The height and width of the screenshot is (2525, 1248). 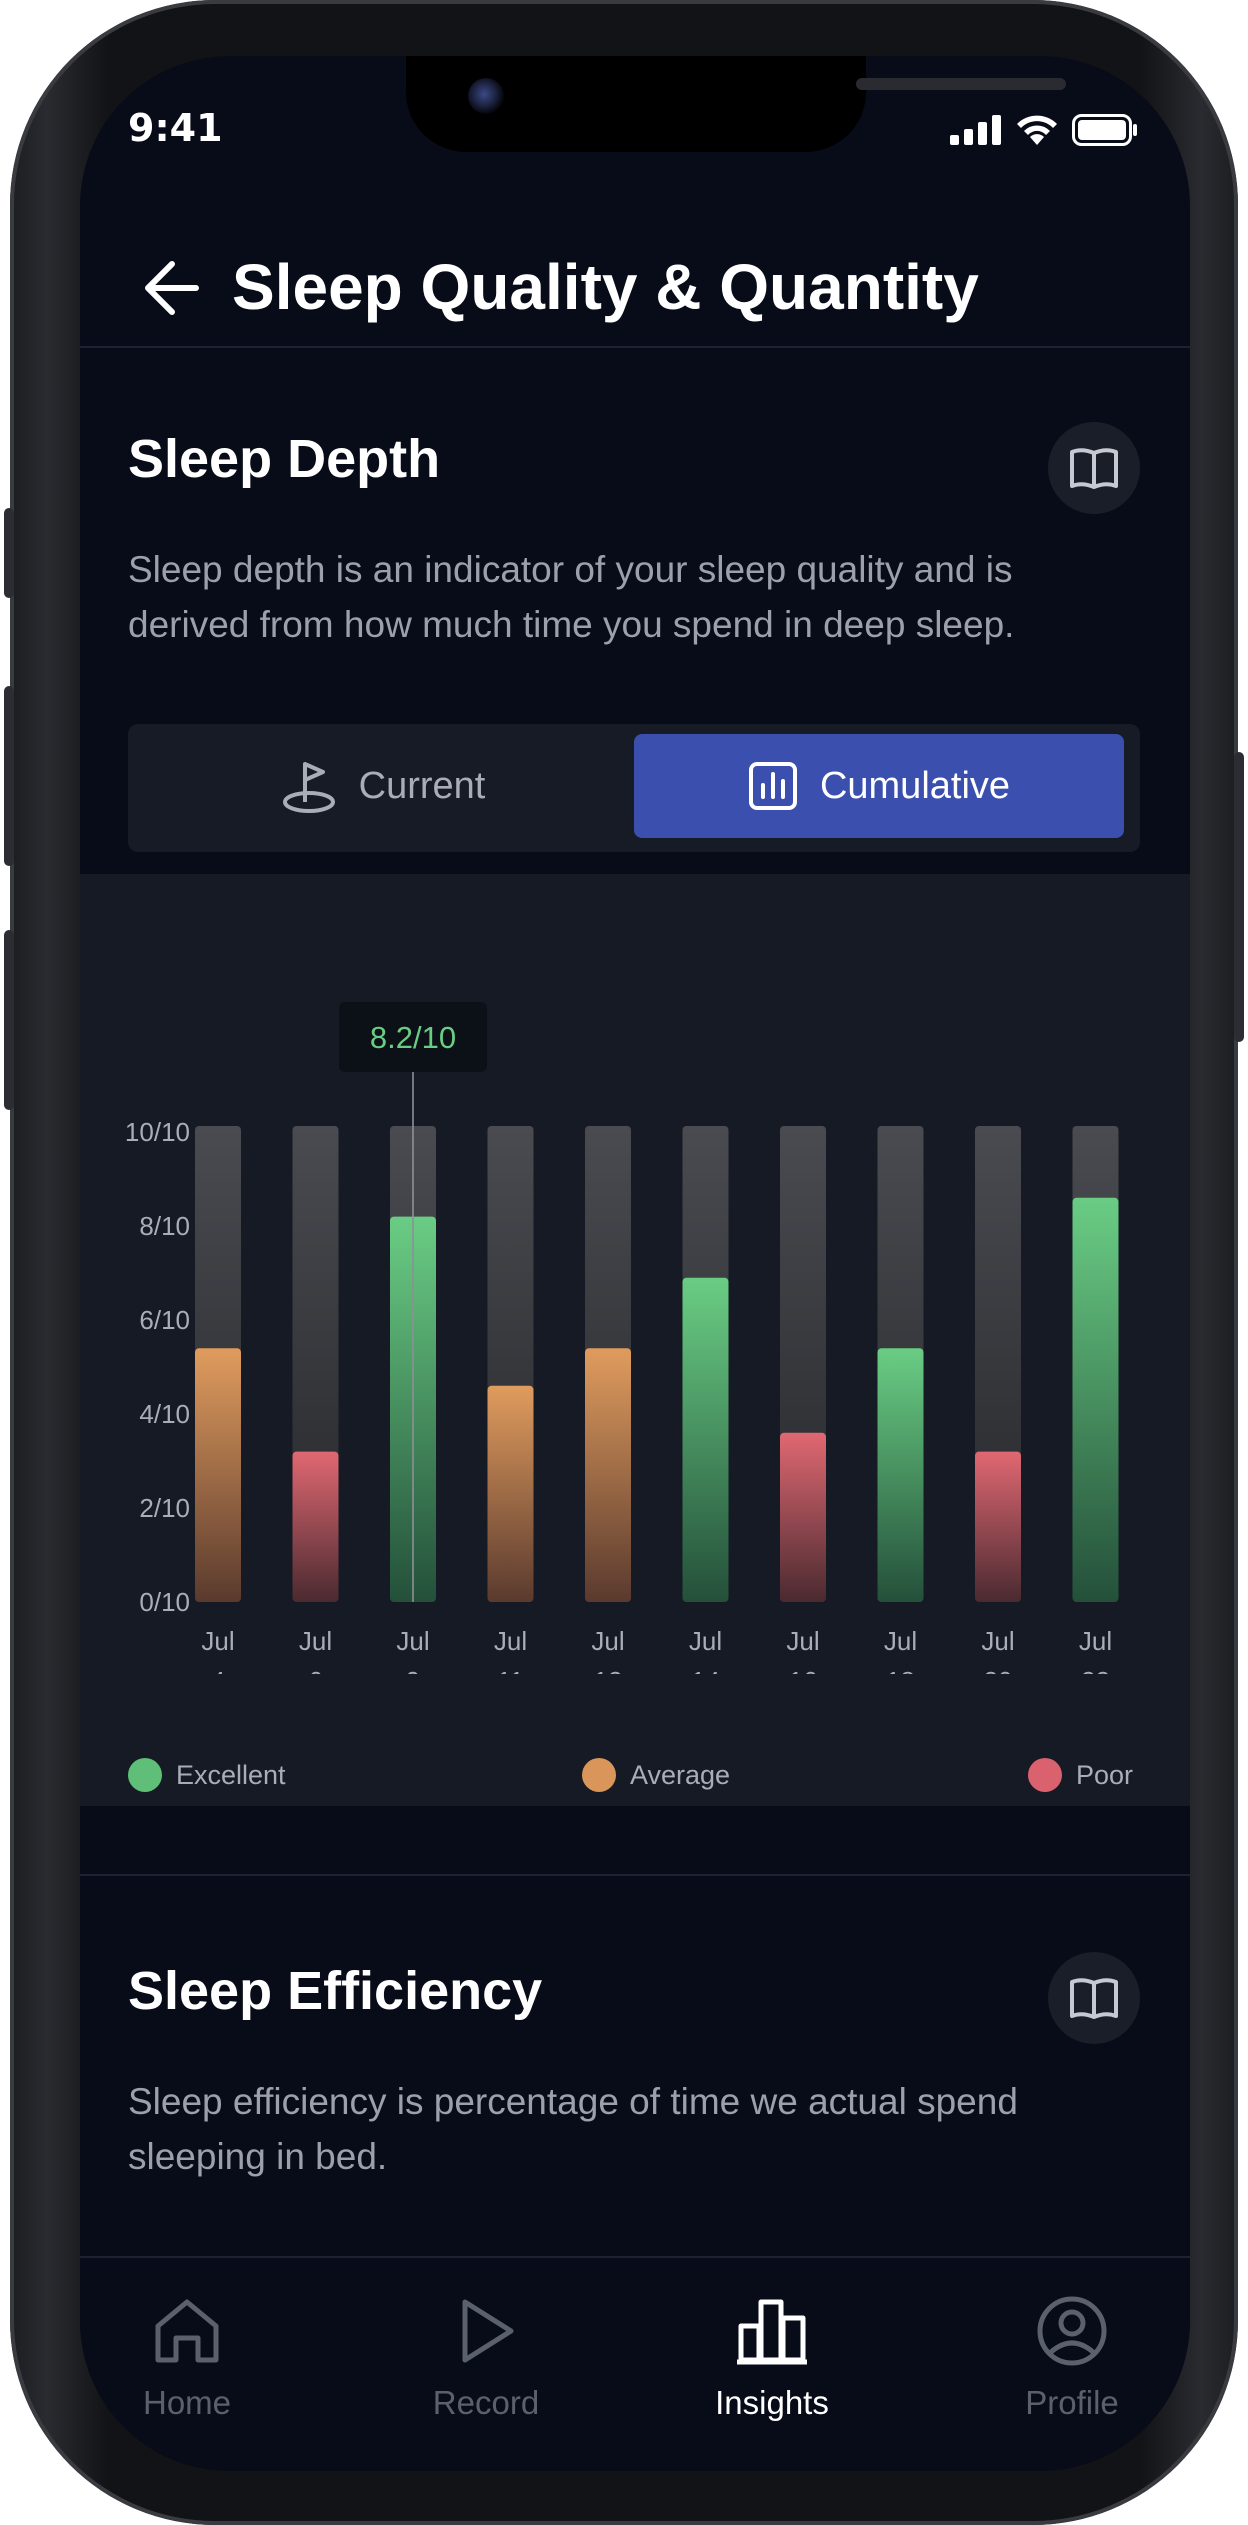 I want to click on page-title: Sleep Quality & Quantity, so click(x=605, y=287).